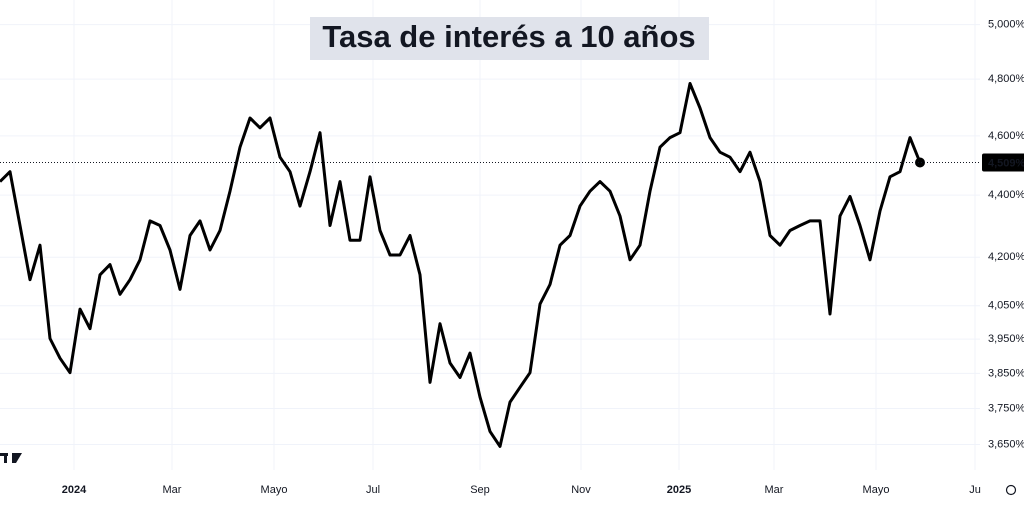  Describe the element at coordinates (1006, 257) in the screenshot. I see `y-tick-label: 4,200%` at that location.